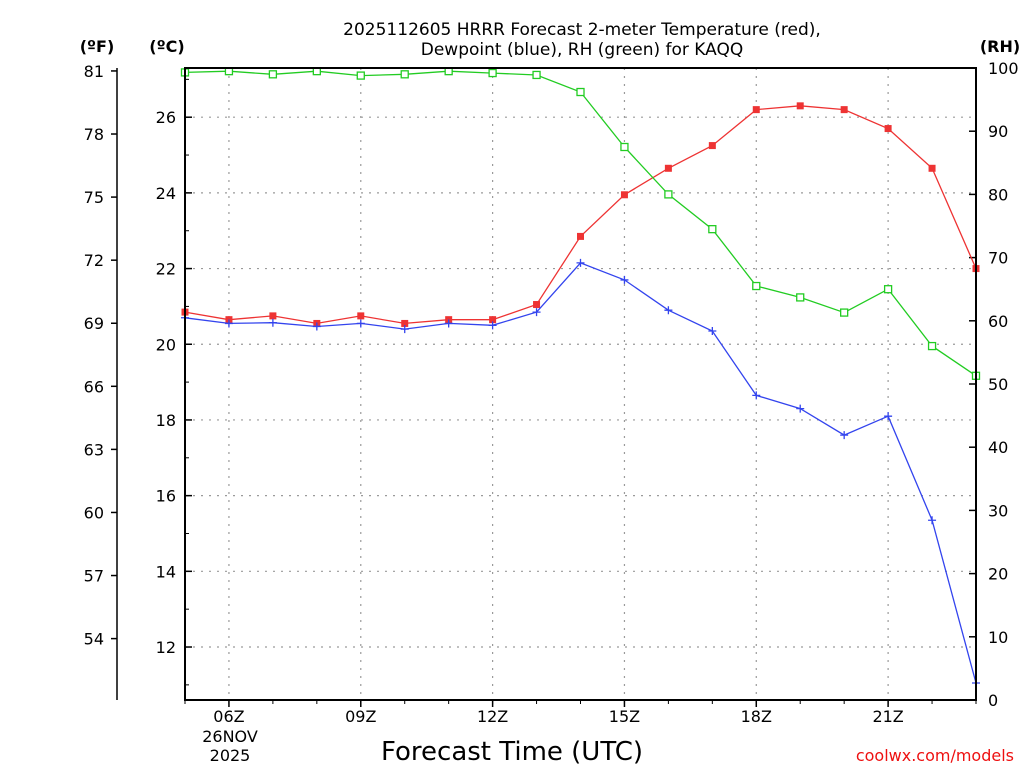 The image size is (1024, 768). I want to click on x-tick-label: 18Z, so click(756, 716).